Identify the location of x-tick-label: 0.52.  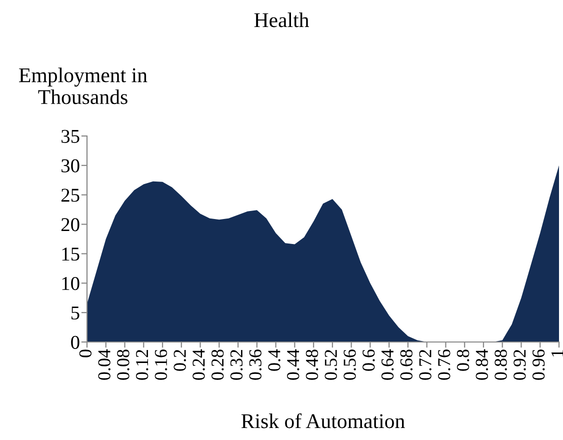
(331, 365).